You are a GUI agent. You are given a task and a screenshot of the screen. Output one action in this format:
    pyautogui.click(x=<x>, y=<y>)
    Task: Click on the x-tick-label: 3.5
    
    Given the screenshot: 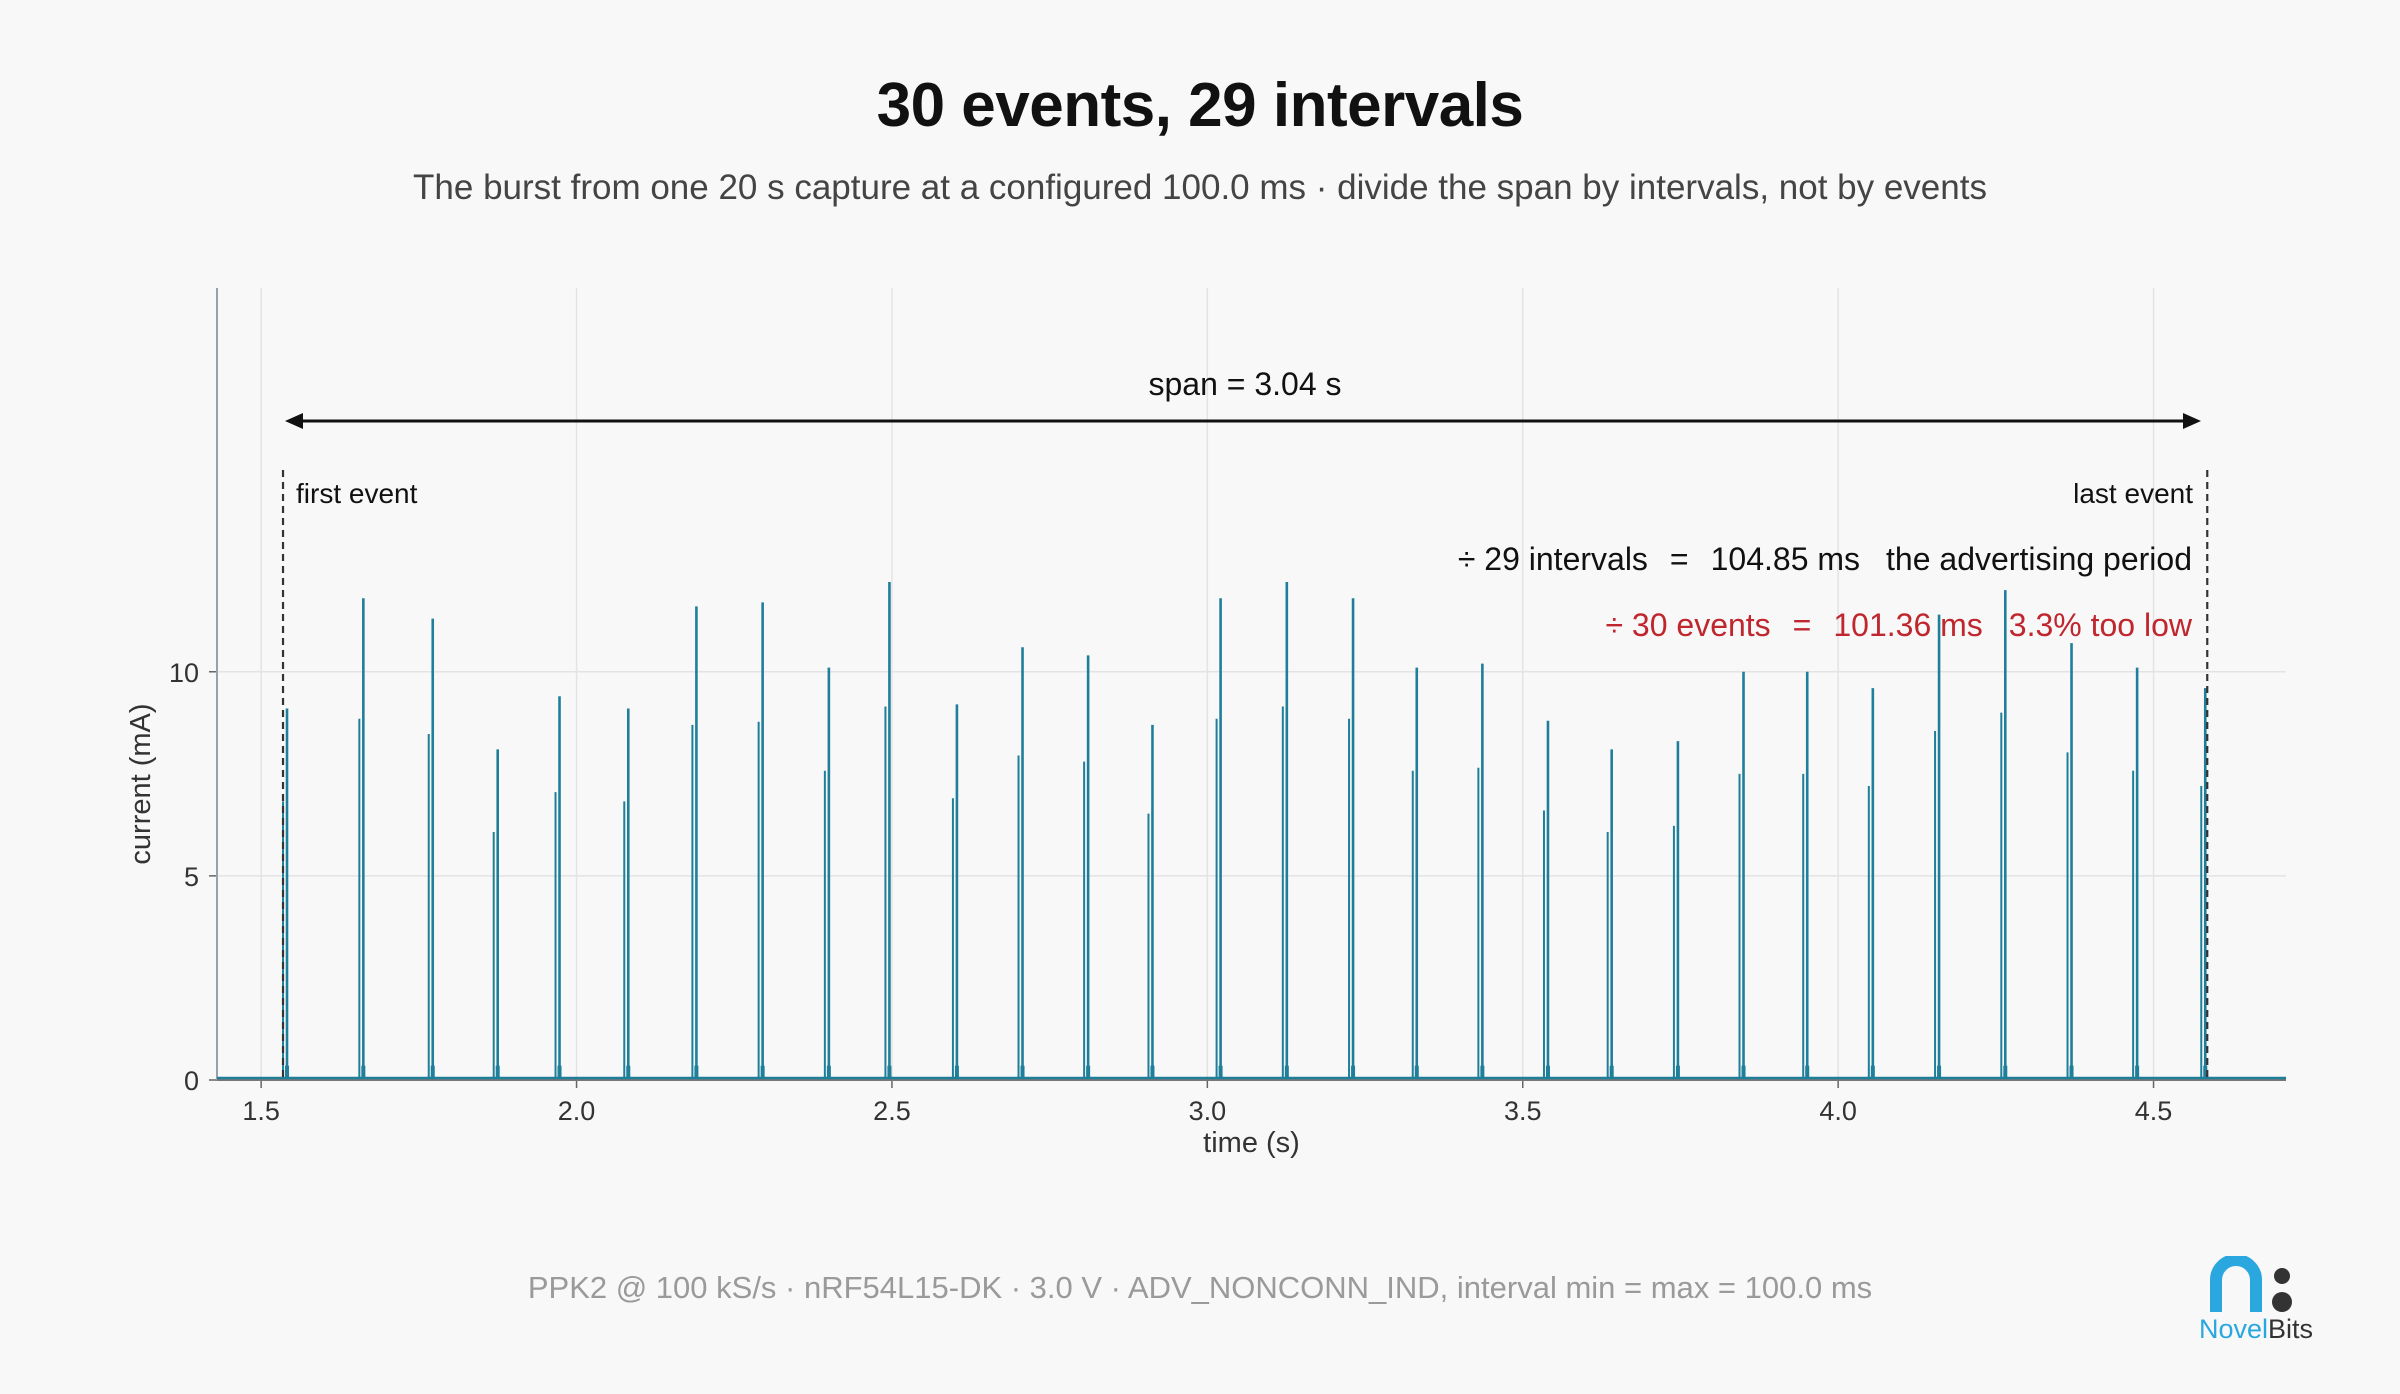 What is the action you would take?
    pyautogui.click(x=1523, y=1111)
    